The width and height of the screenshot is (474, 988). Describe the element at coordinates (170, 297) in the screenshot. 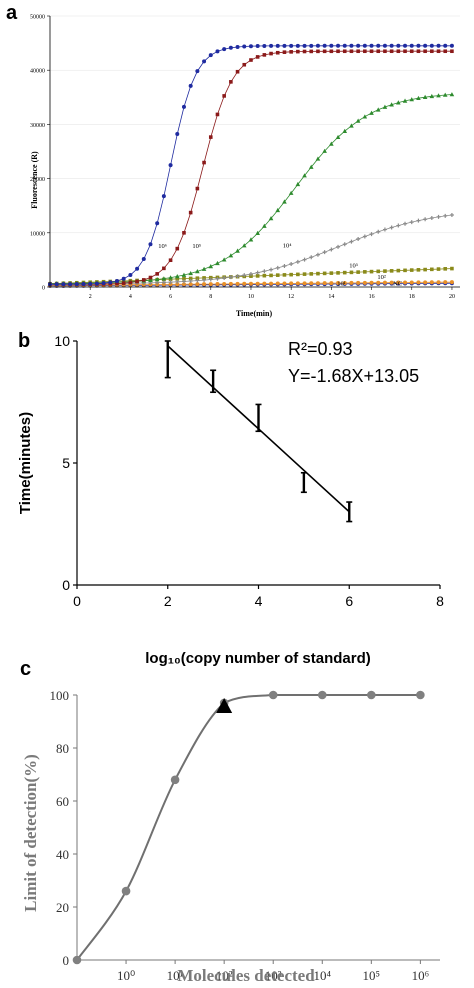

I see `chart-a-x-tick-label: 6` at that location.